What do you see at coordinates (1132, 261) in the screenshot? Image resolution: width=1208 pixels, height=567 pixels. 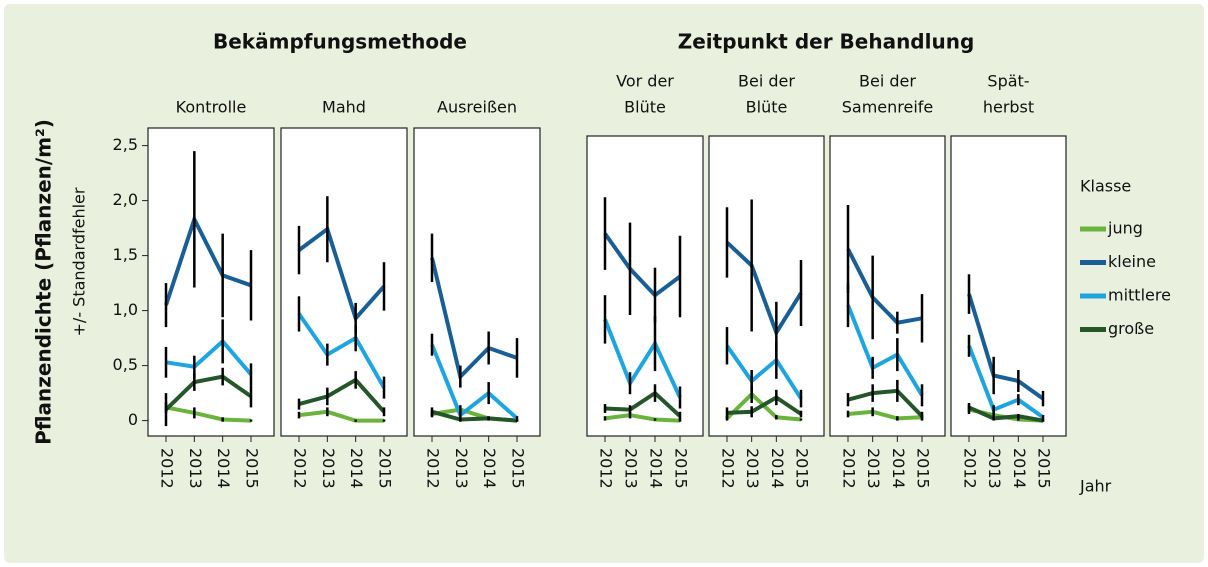 I see `legend-label: kleine` at bounding box center [1132, 261].